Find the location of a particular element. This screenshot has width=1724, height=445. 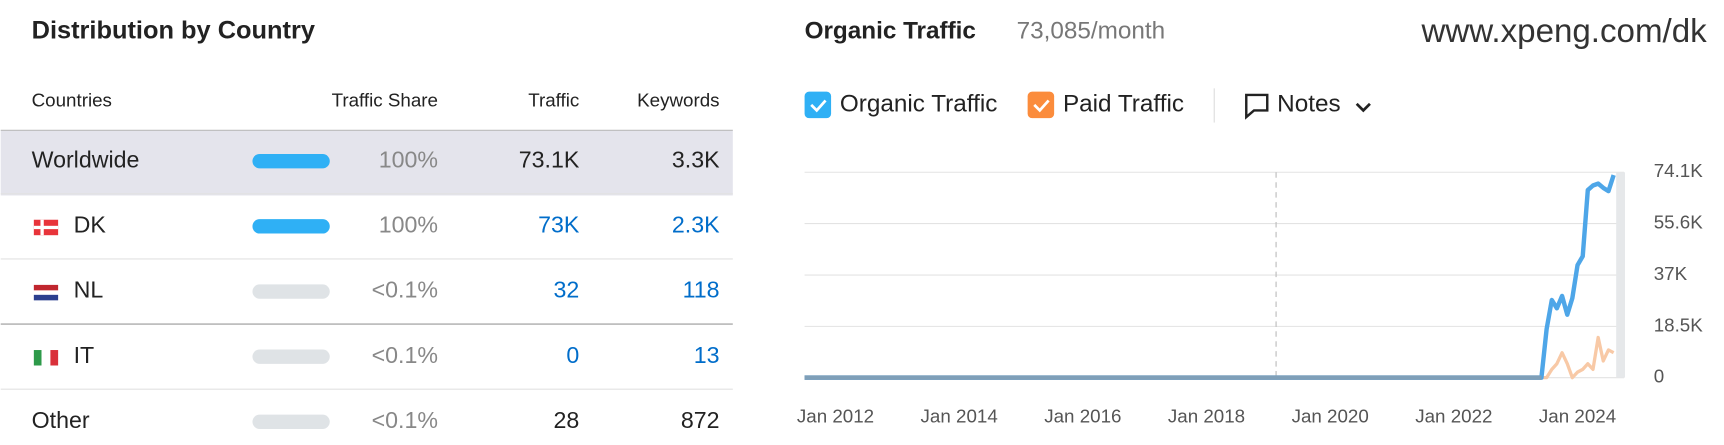

x-tick-label: Jan 2020 is located at coordinates (1330, 415).